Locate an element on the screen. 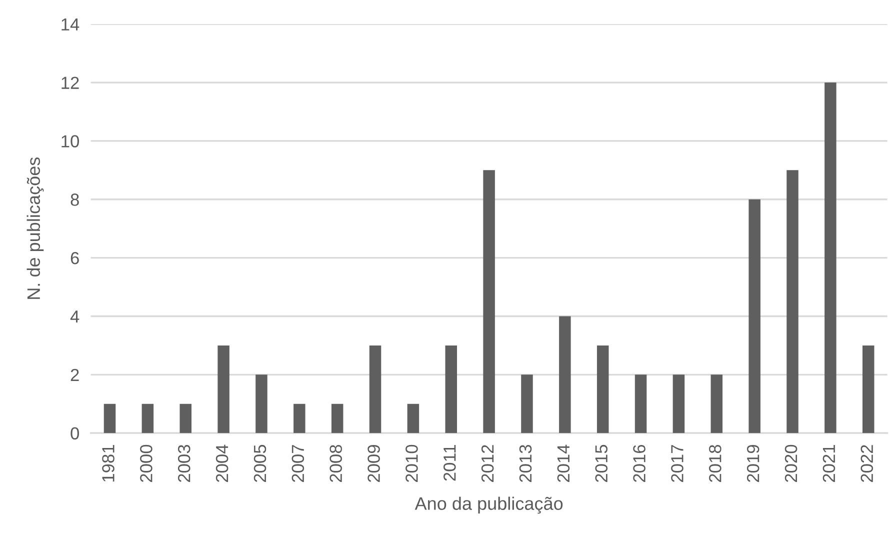 Image resolution: width=890 pixels, height=536 pixels. x-tick-label: 2007 is located at coordinates (298, 463).